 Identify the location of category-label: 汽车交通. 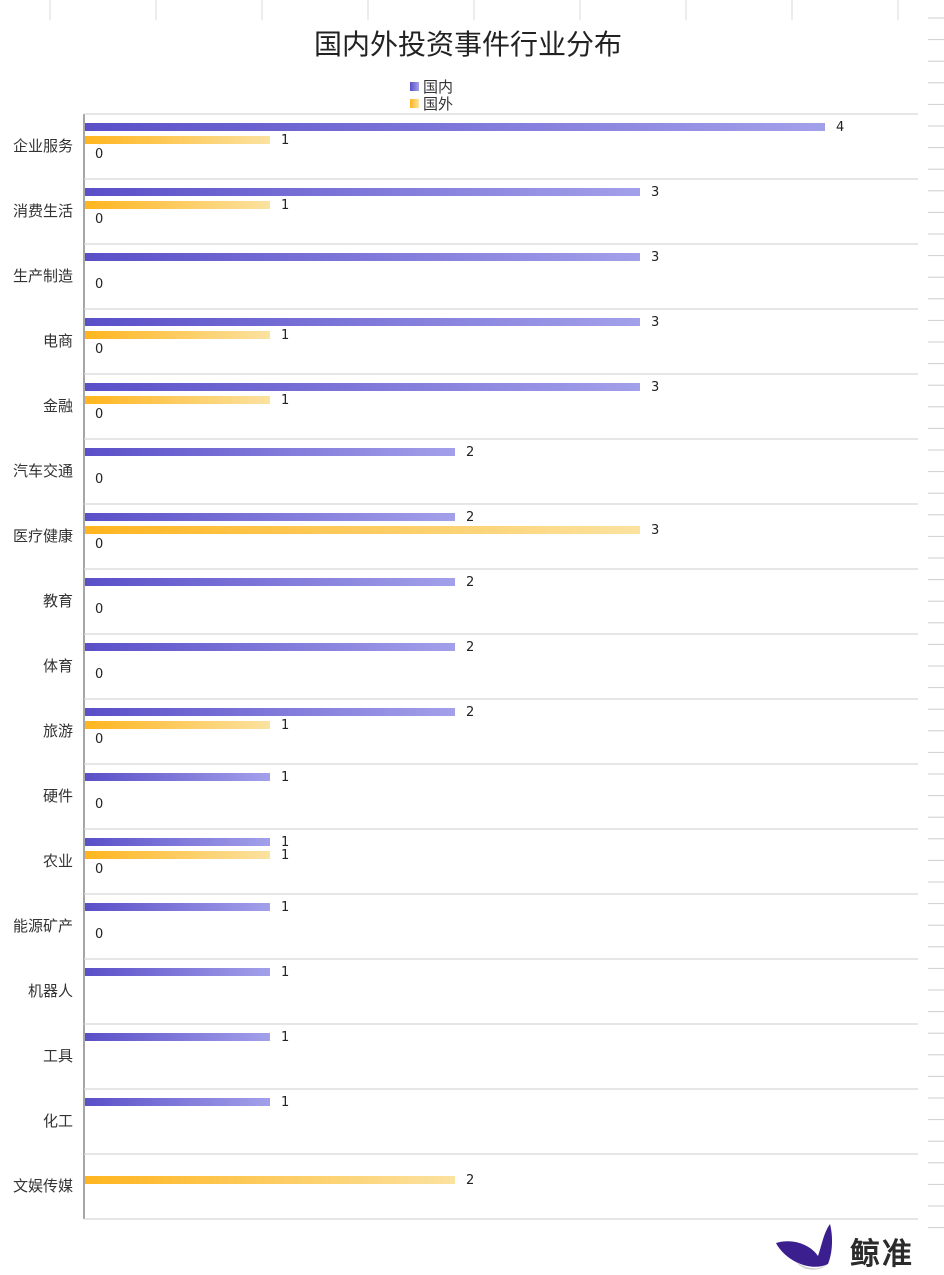
(43, 471).